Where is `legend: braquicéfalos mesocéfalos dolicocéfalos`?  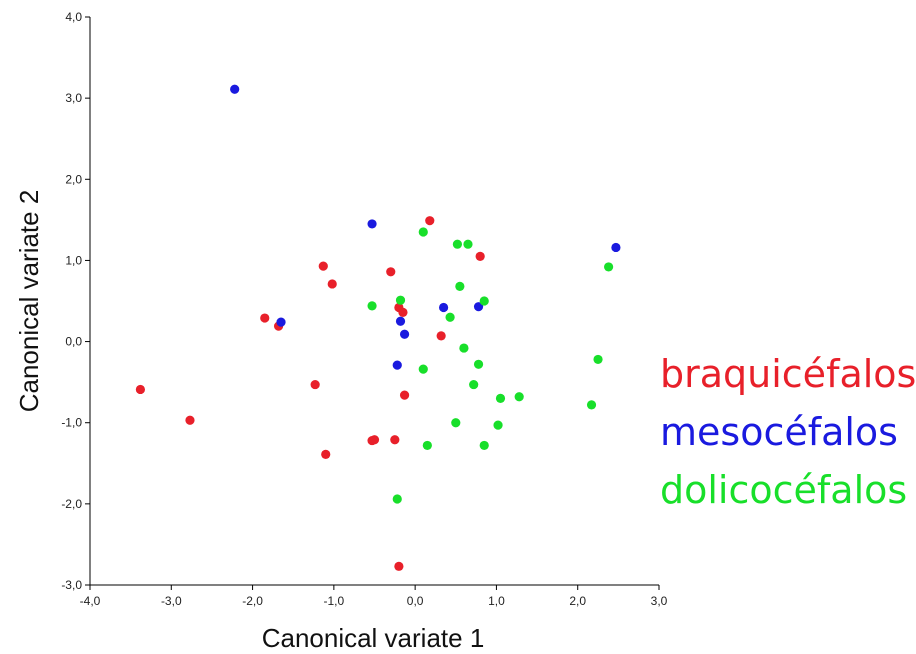 legend: braquicéfalos mesocéfalos dolicocéfalos is located at coordinates (788, 432).